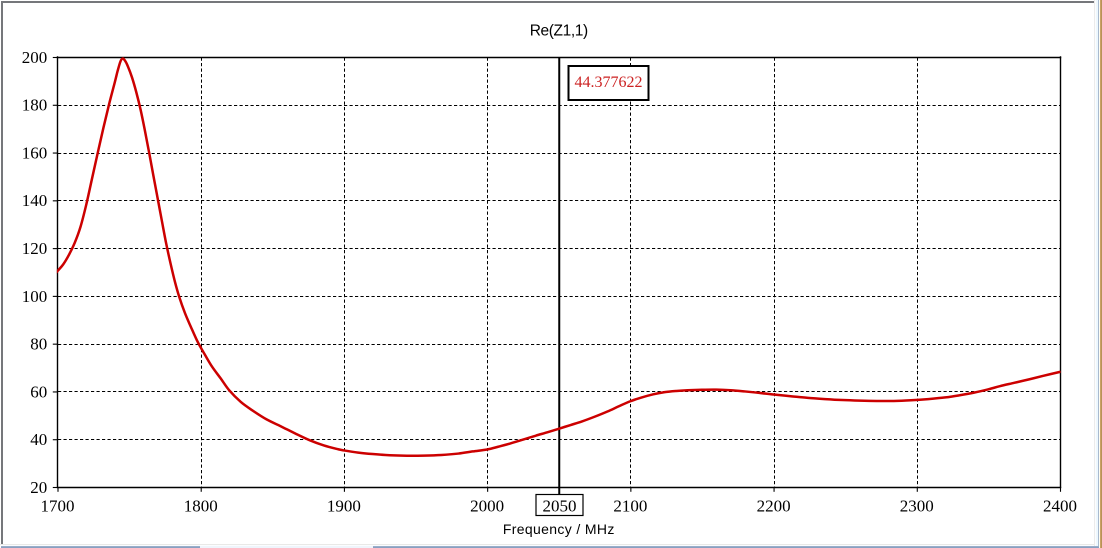  Describe the element at coordinates (2, 272) in the screenshot. I see `window-border-left` at that location.